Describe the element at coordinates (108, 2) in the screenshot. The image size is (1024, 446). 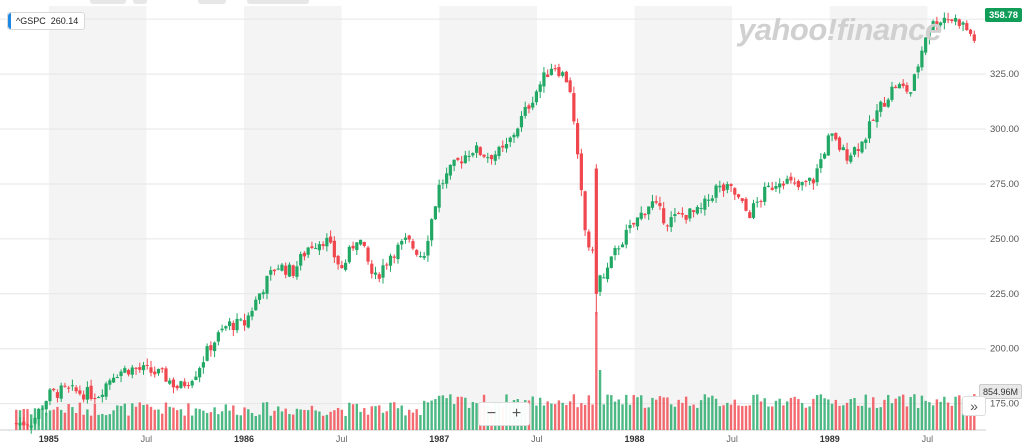
I see `toolbar-edge` at that location.